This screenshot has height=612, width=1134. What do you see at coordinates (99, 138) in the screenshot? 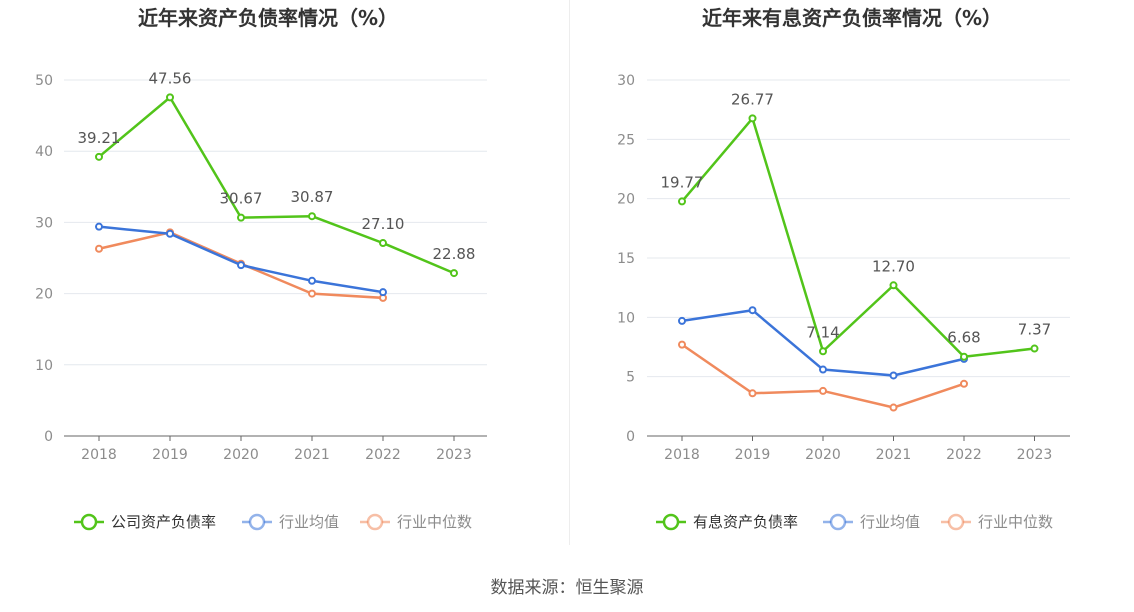
I see `data-label: 39.21` at bounding box center [99, 138].